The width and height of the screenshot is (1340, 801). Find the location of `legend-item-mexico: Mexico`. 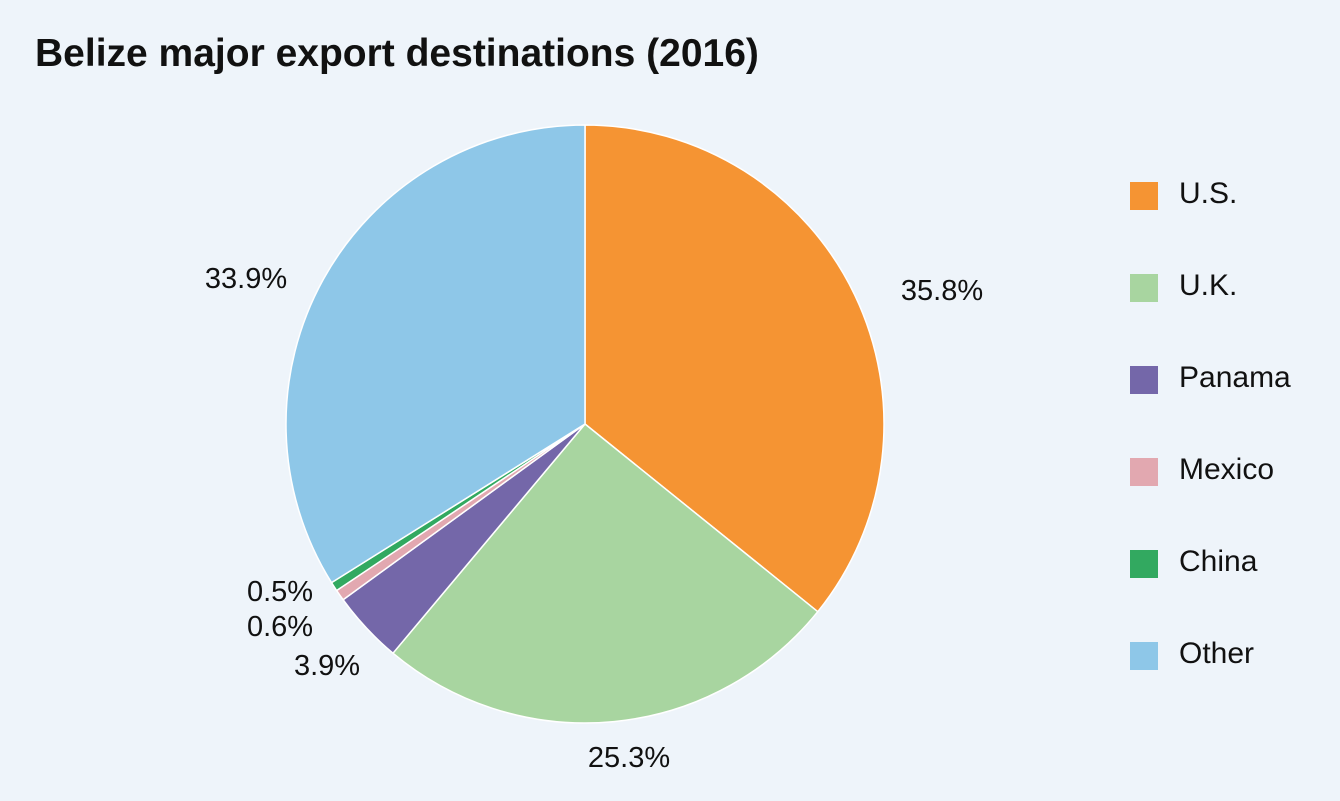

legend-item-mexico: Mexico is located at coordinates (1230, 472).